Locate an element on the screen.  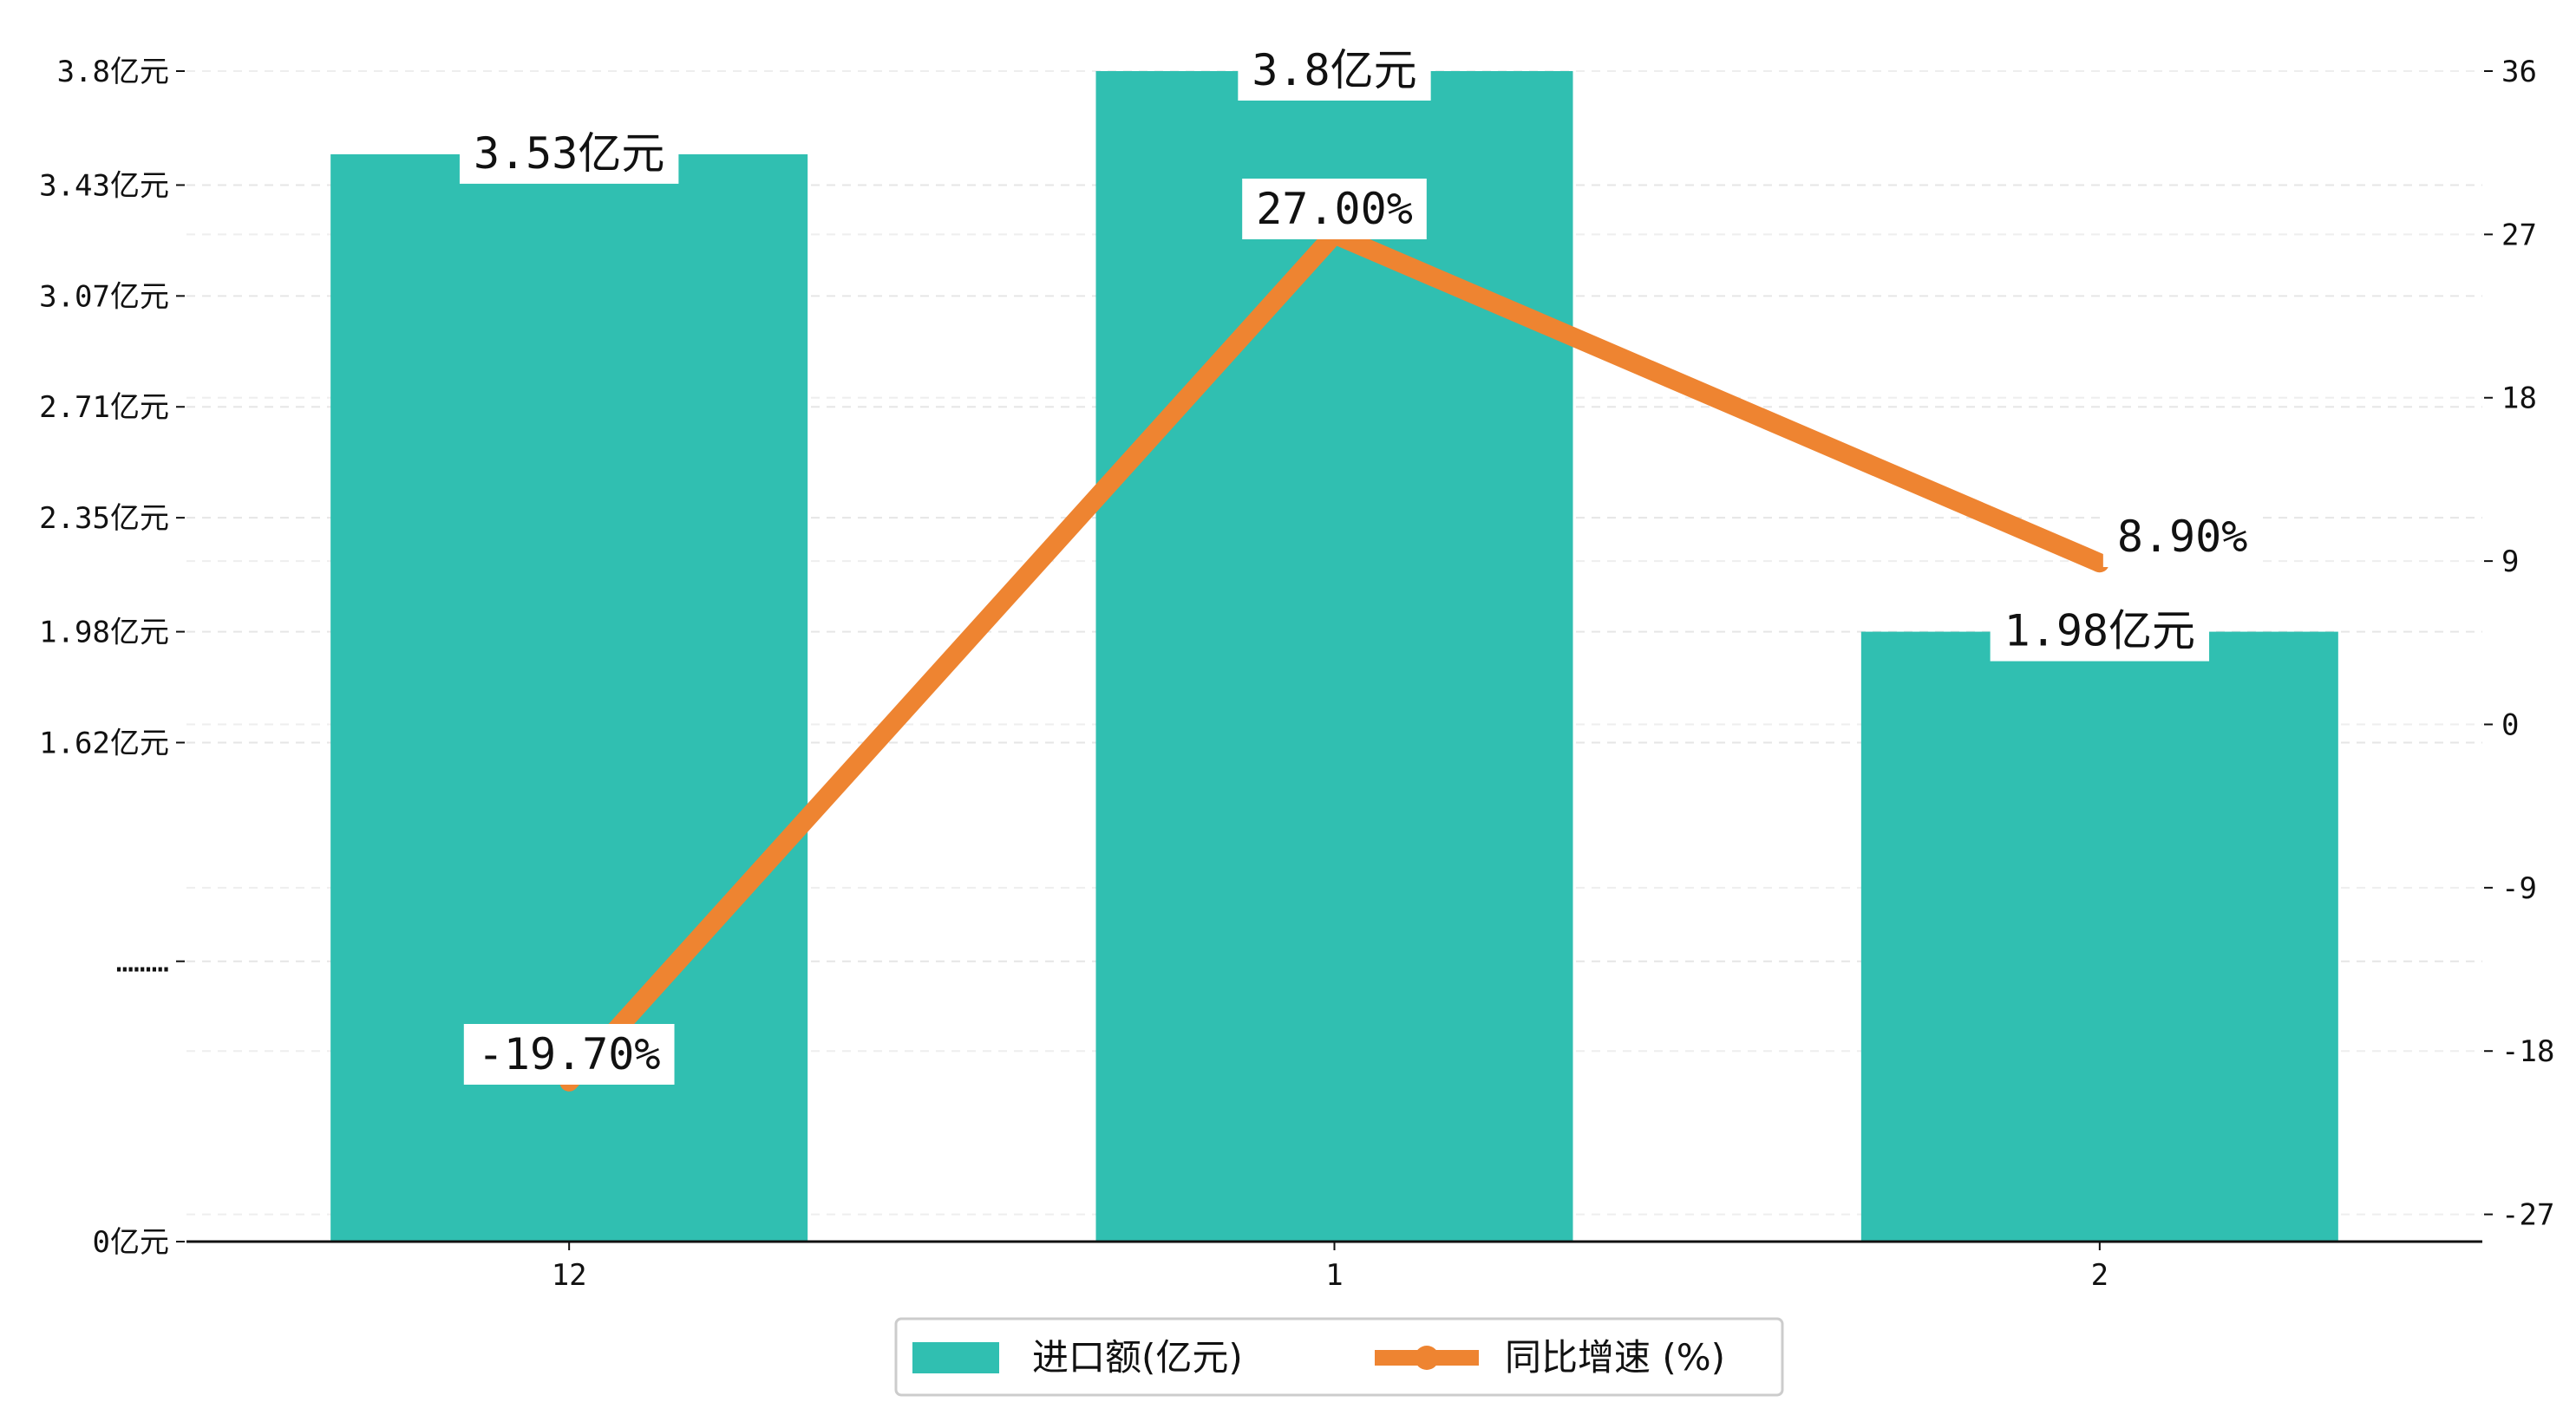
bar-label-12: 3.53亿元 is located at coordinates (569, 153).